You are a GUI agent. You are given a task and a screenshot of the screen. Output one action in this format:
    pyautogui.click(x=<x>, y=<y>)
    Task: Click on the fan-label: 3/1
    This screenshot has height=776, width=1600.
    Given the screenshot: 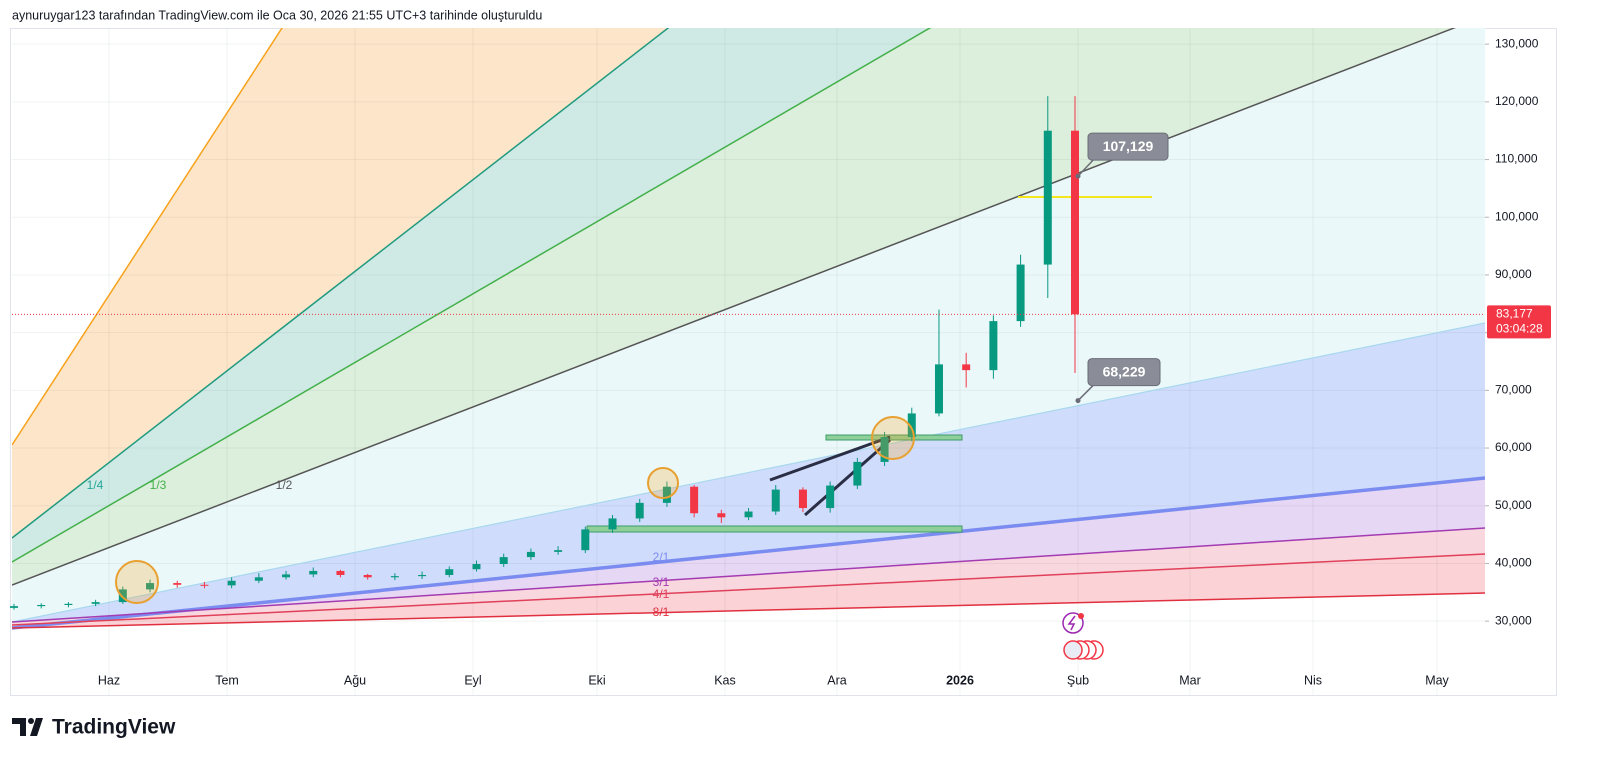 What is the action you would take?
    pyautogui.click(x=661, y=582)
    